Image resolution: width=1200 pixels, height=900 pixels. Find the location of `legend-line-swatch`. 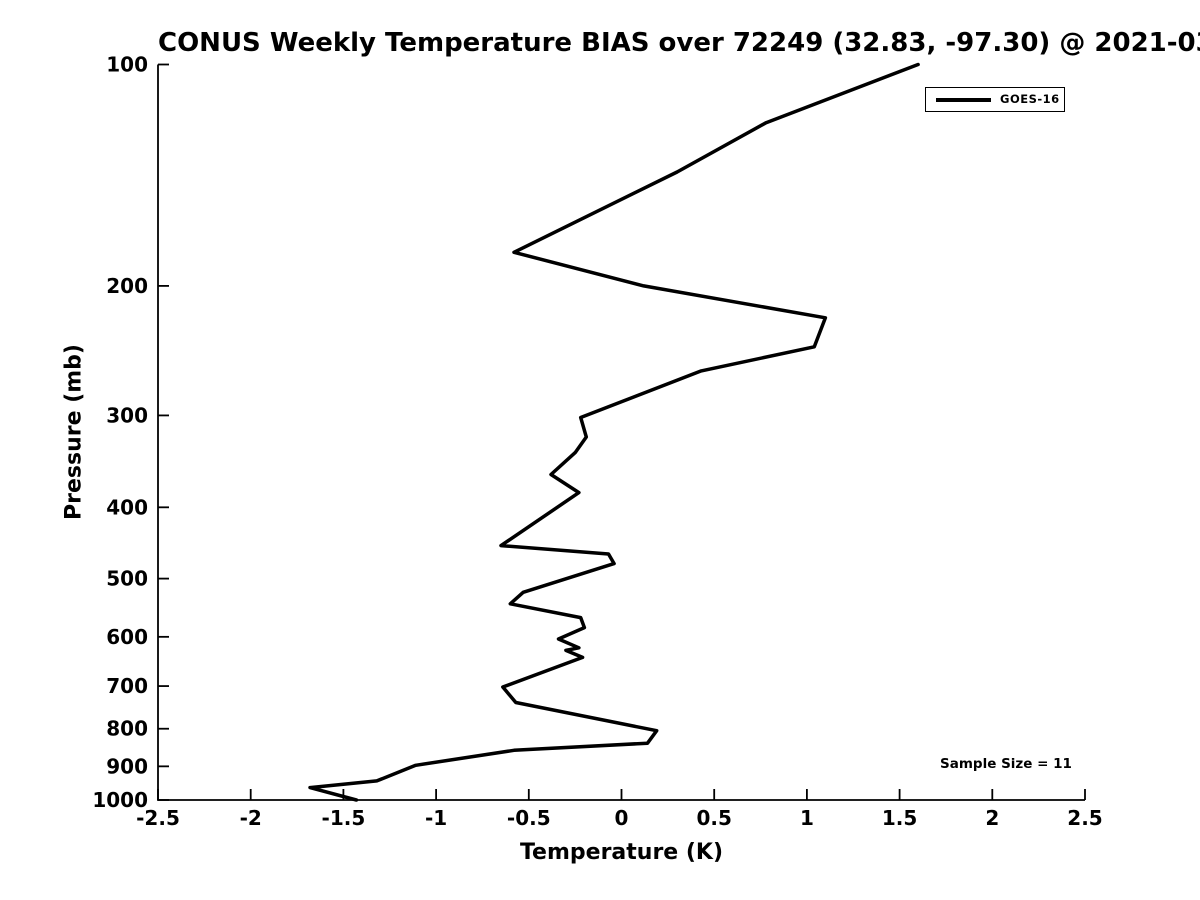

legend-line-swatch is located at coordinates (963, 99).